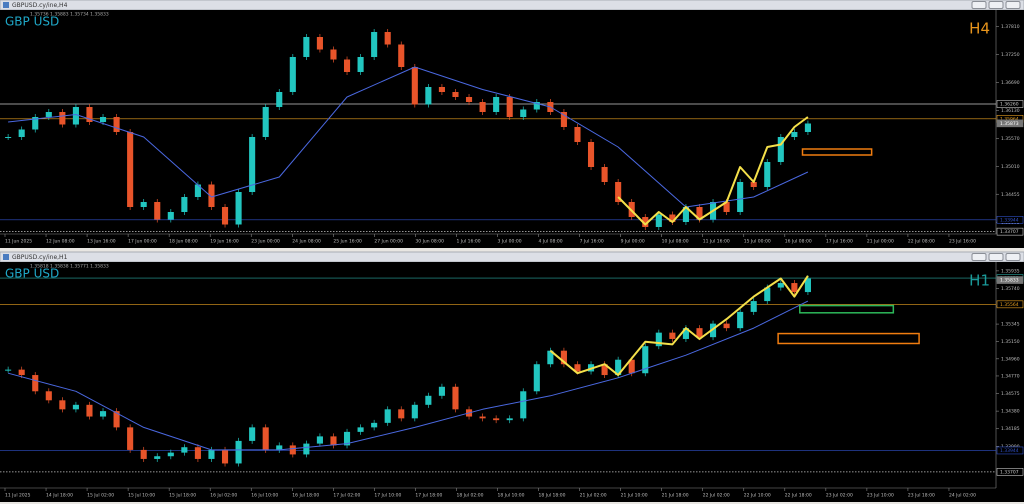 The height and width of the screenshot is (504, 1024). What do you see at coordinates (69, 267) in the screenshot?
I see `ohlc-header: 1.35818 1.35838 1.35771 1.35833` at bounding box center [69, 267].